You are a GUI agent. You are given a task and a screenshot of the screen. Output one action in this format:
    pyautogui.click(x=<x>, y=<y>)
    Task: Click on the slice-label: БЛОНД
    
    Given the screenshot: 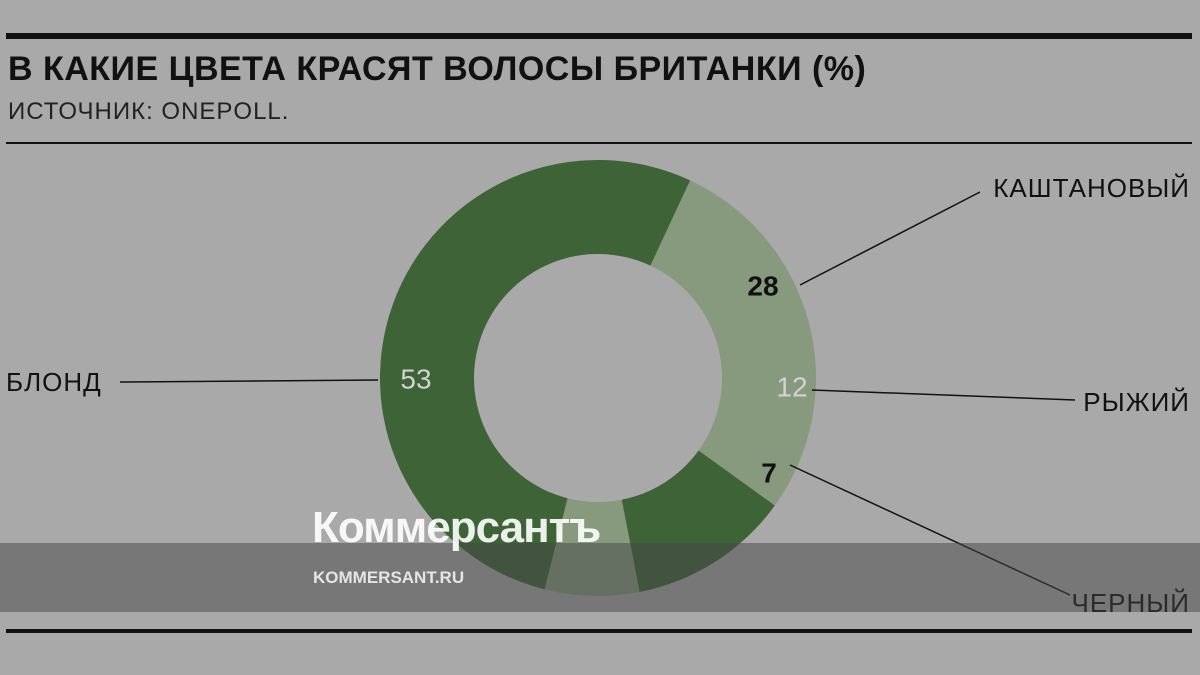 What is the action you would take?
    pyautogui.click(x=54, y=382)
    